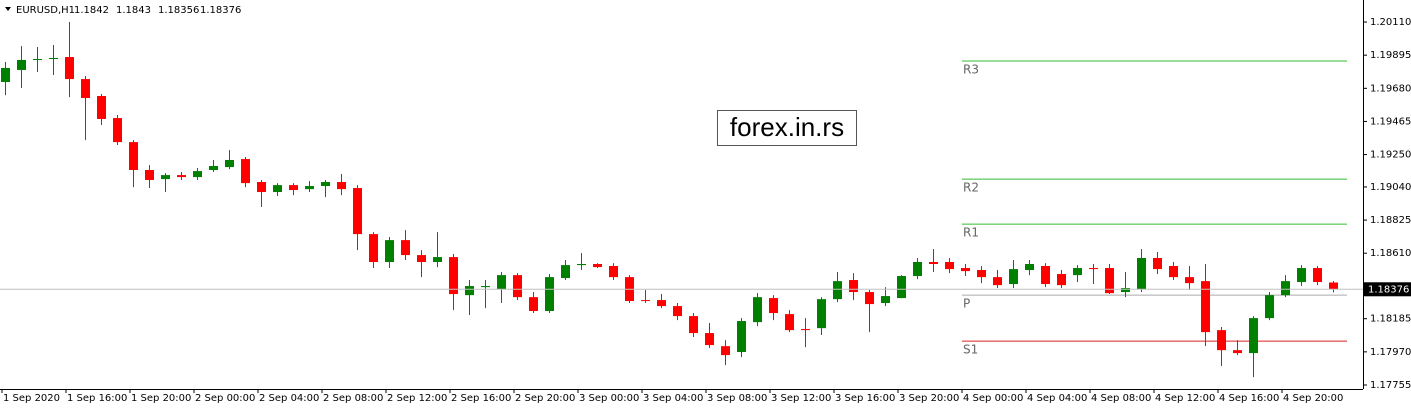  Describe the element at coordinates (1390, 121) in the screenshot. I see `y-tick-label: 1.19465` at that location.